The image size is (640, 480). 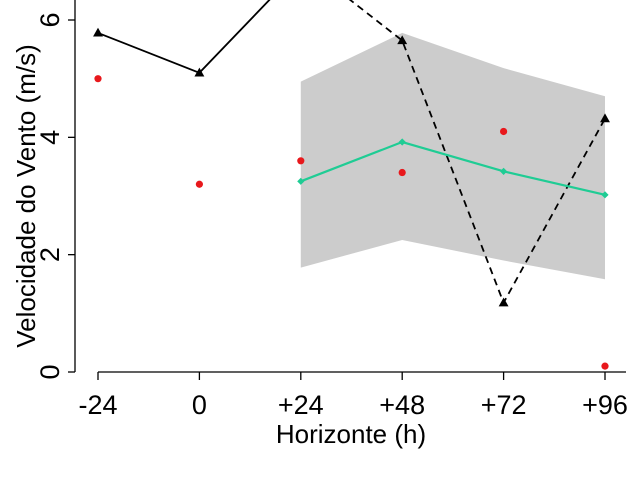 I want to click on y-axis-tick-label: 2, so click(x=50, y=254).